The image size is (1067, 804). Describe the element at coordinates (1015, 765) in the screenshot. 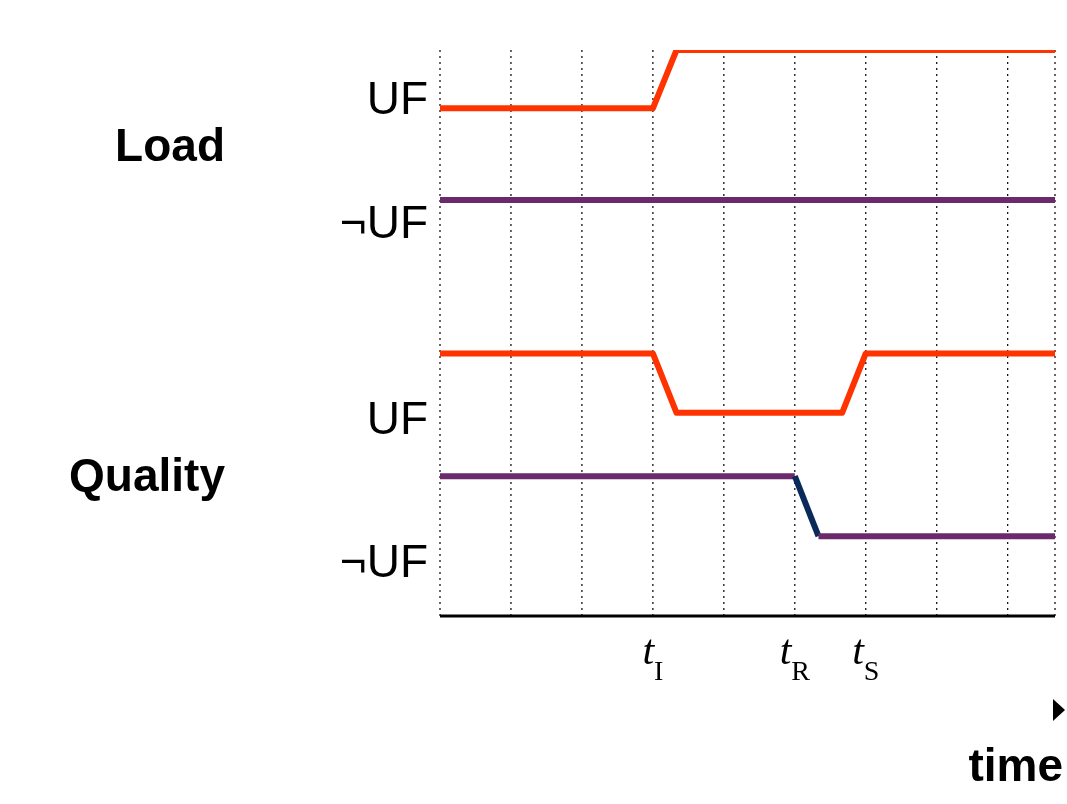

I see `x-axis-title: time` at that location.